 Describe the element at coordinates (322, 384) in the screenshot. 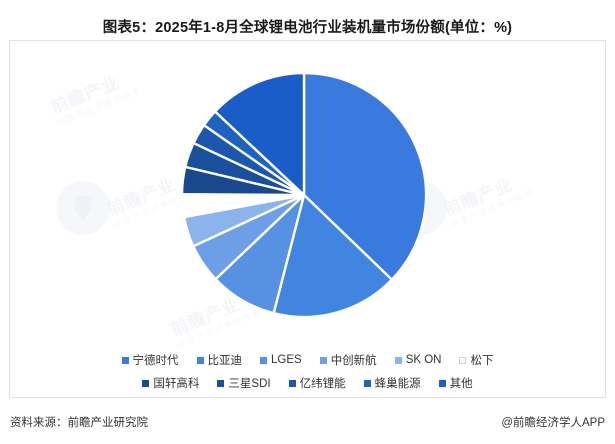

I see `legend-label: 亿纬锂能` at that location.